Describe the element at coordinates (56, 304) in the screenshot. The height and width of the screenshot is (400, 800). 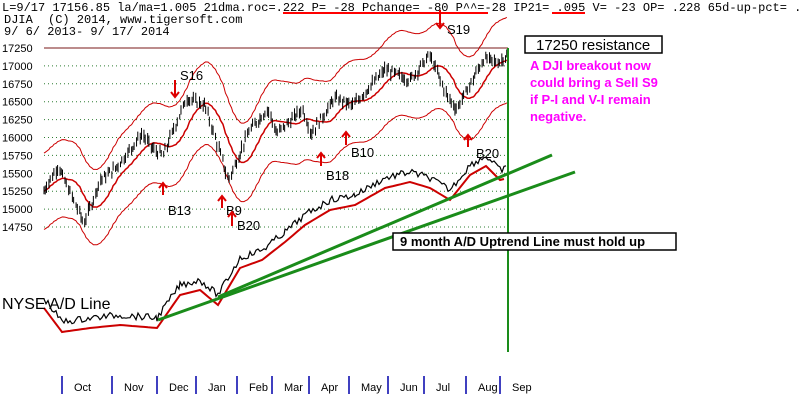
I see `ad-line-label: NYSE A/D Line` at that location.